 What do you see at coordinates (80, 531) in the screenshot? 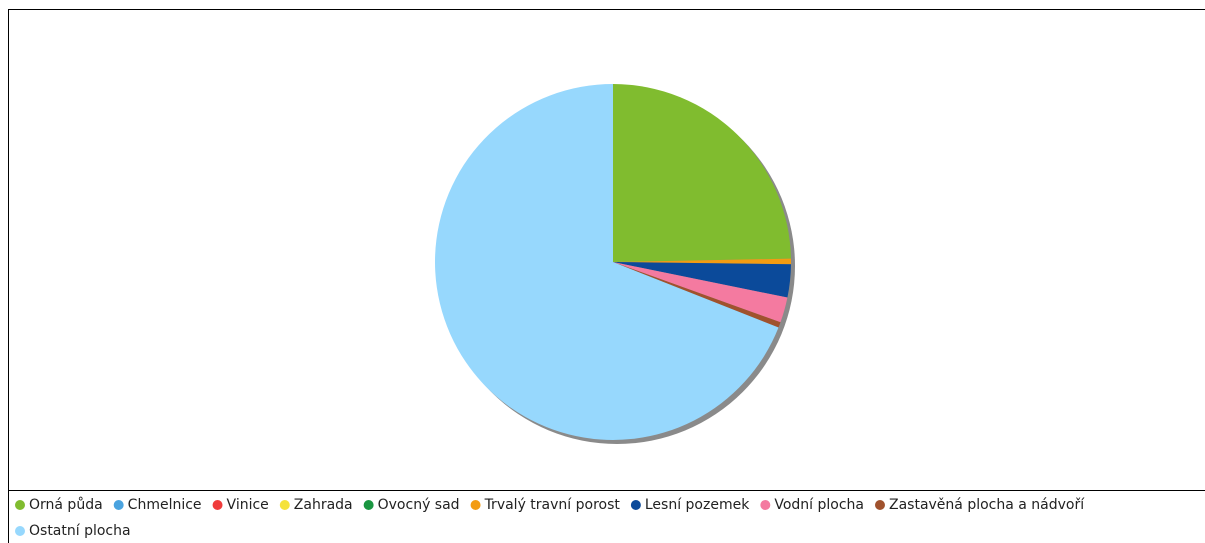
I see `legend-label: Ostatní plocha` at bounding box center [80, 531].